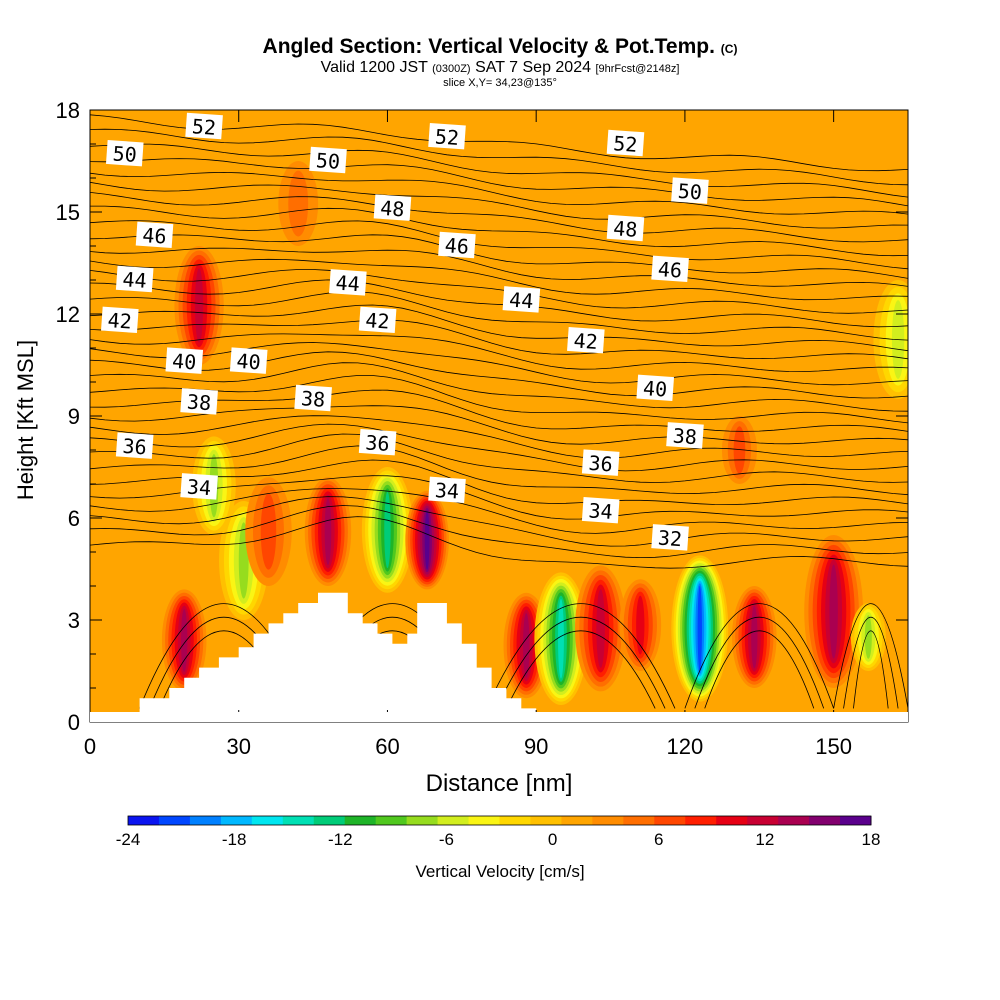 Image resolution: width=1000 pixels, height=1000 pixels. I want to click on colorbar-tick-label: -18, so click(234, 839).